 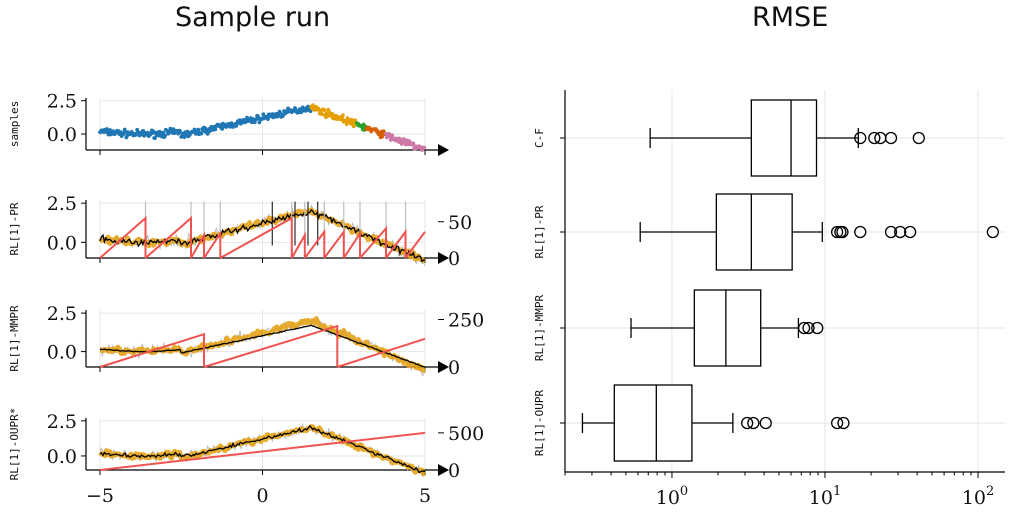 What do you see at coordinates (14, 338) in the screenshot?
I see `panel-2-ylabel: RL[1]-MMPR` at bounding box center [14, 338].